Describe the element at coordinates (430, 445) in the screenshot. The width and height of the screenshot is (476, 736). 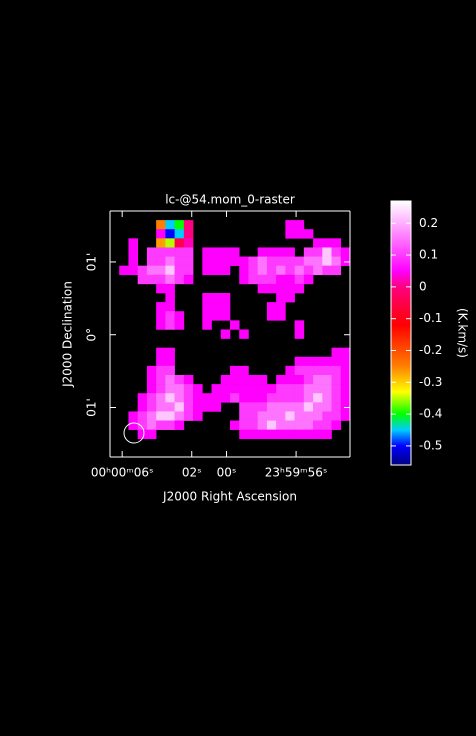
I see `colorbar-tick-label: -0.5` at that location.